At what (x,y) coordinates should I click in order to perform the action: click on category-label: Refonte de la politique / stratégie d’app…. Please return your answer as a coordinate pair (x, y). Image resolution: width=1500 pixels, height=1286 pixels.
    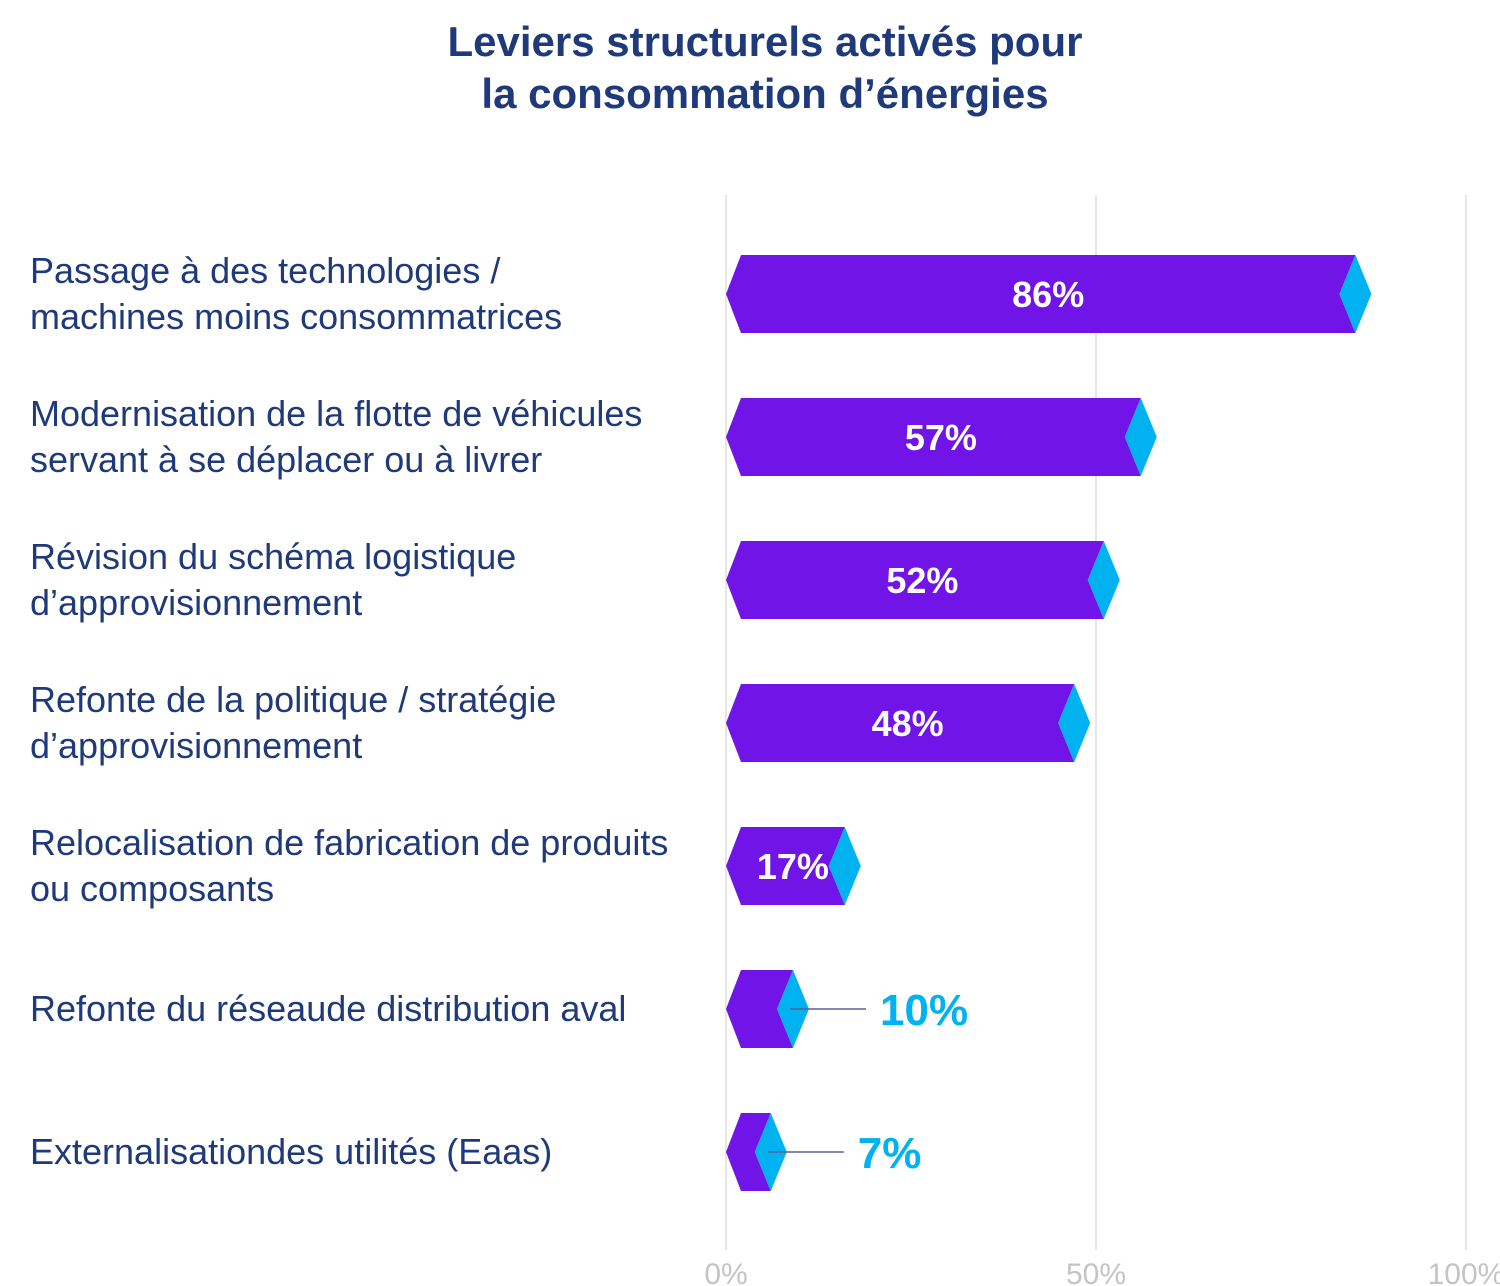
    Looking at the image, I should click on (370, 723).